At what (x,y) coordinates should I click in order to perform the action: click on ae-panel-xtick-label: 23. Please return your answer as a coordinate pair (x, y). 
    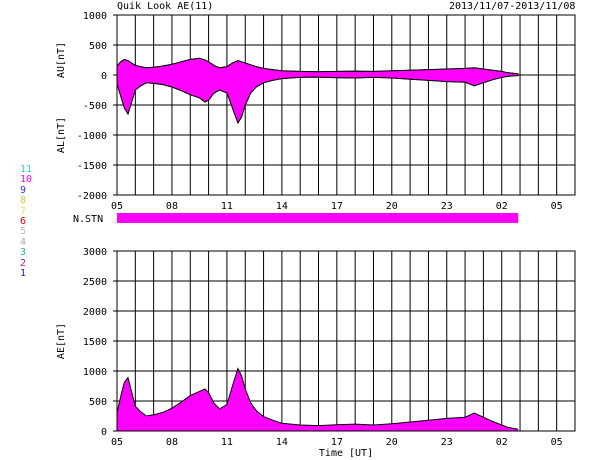
    Looking at the image, I should click on (447, 442).